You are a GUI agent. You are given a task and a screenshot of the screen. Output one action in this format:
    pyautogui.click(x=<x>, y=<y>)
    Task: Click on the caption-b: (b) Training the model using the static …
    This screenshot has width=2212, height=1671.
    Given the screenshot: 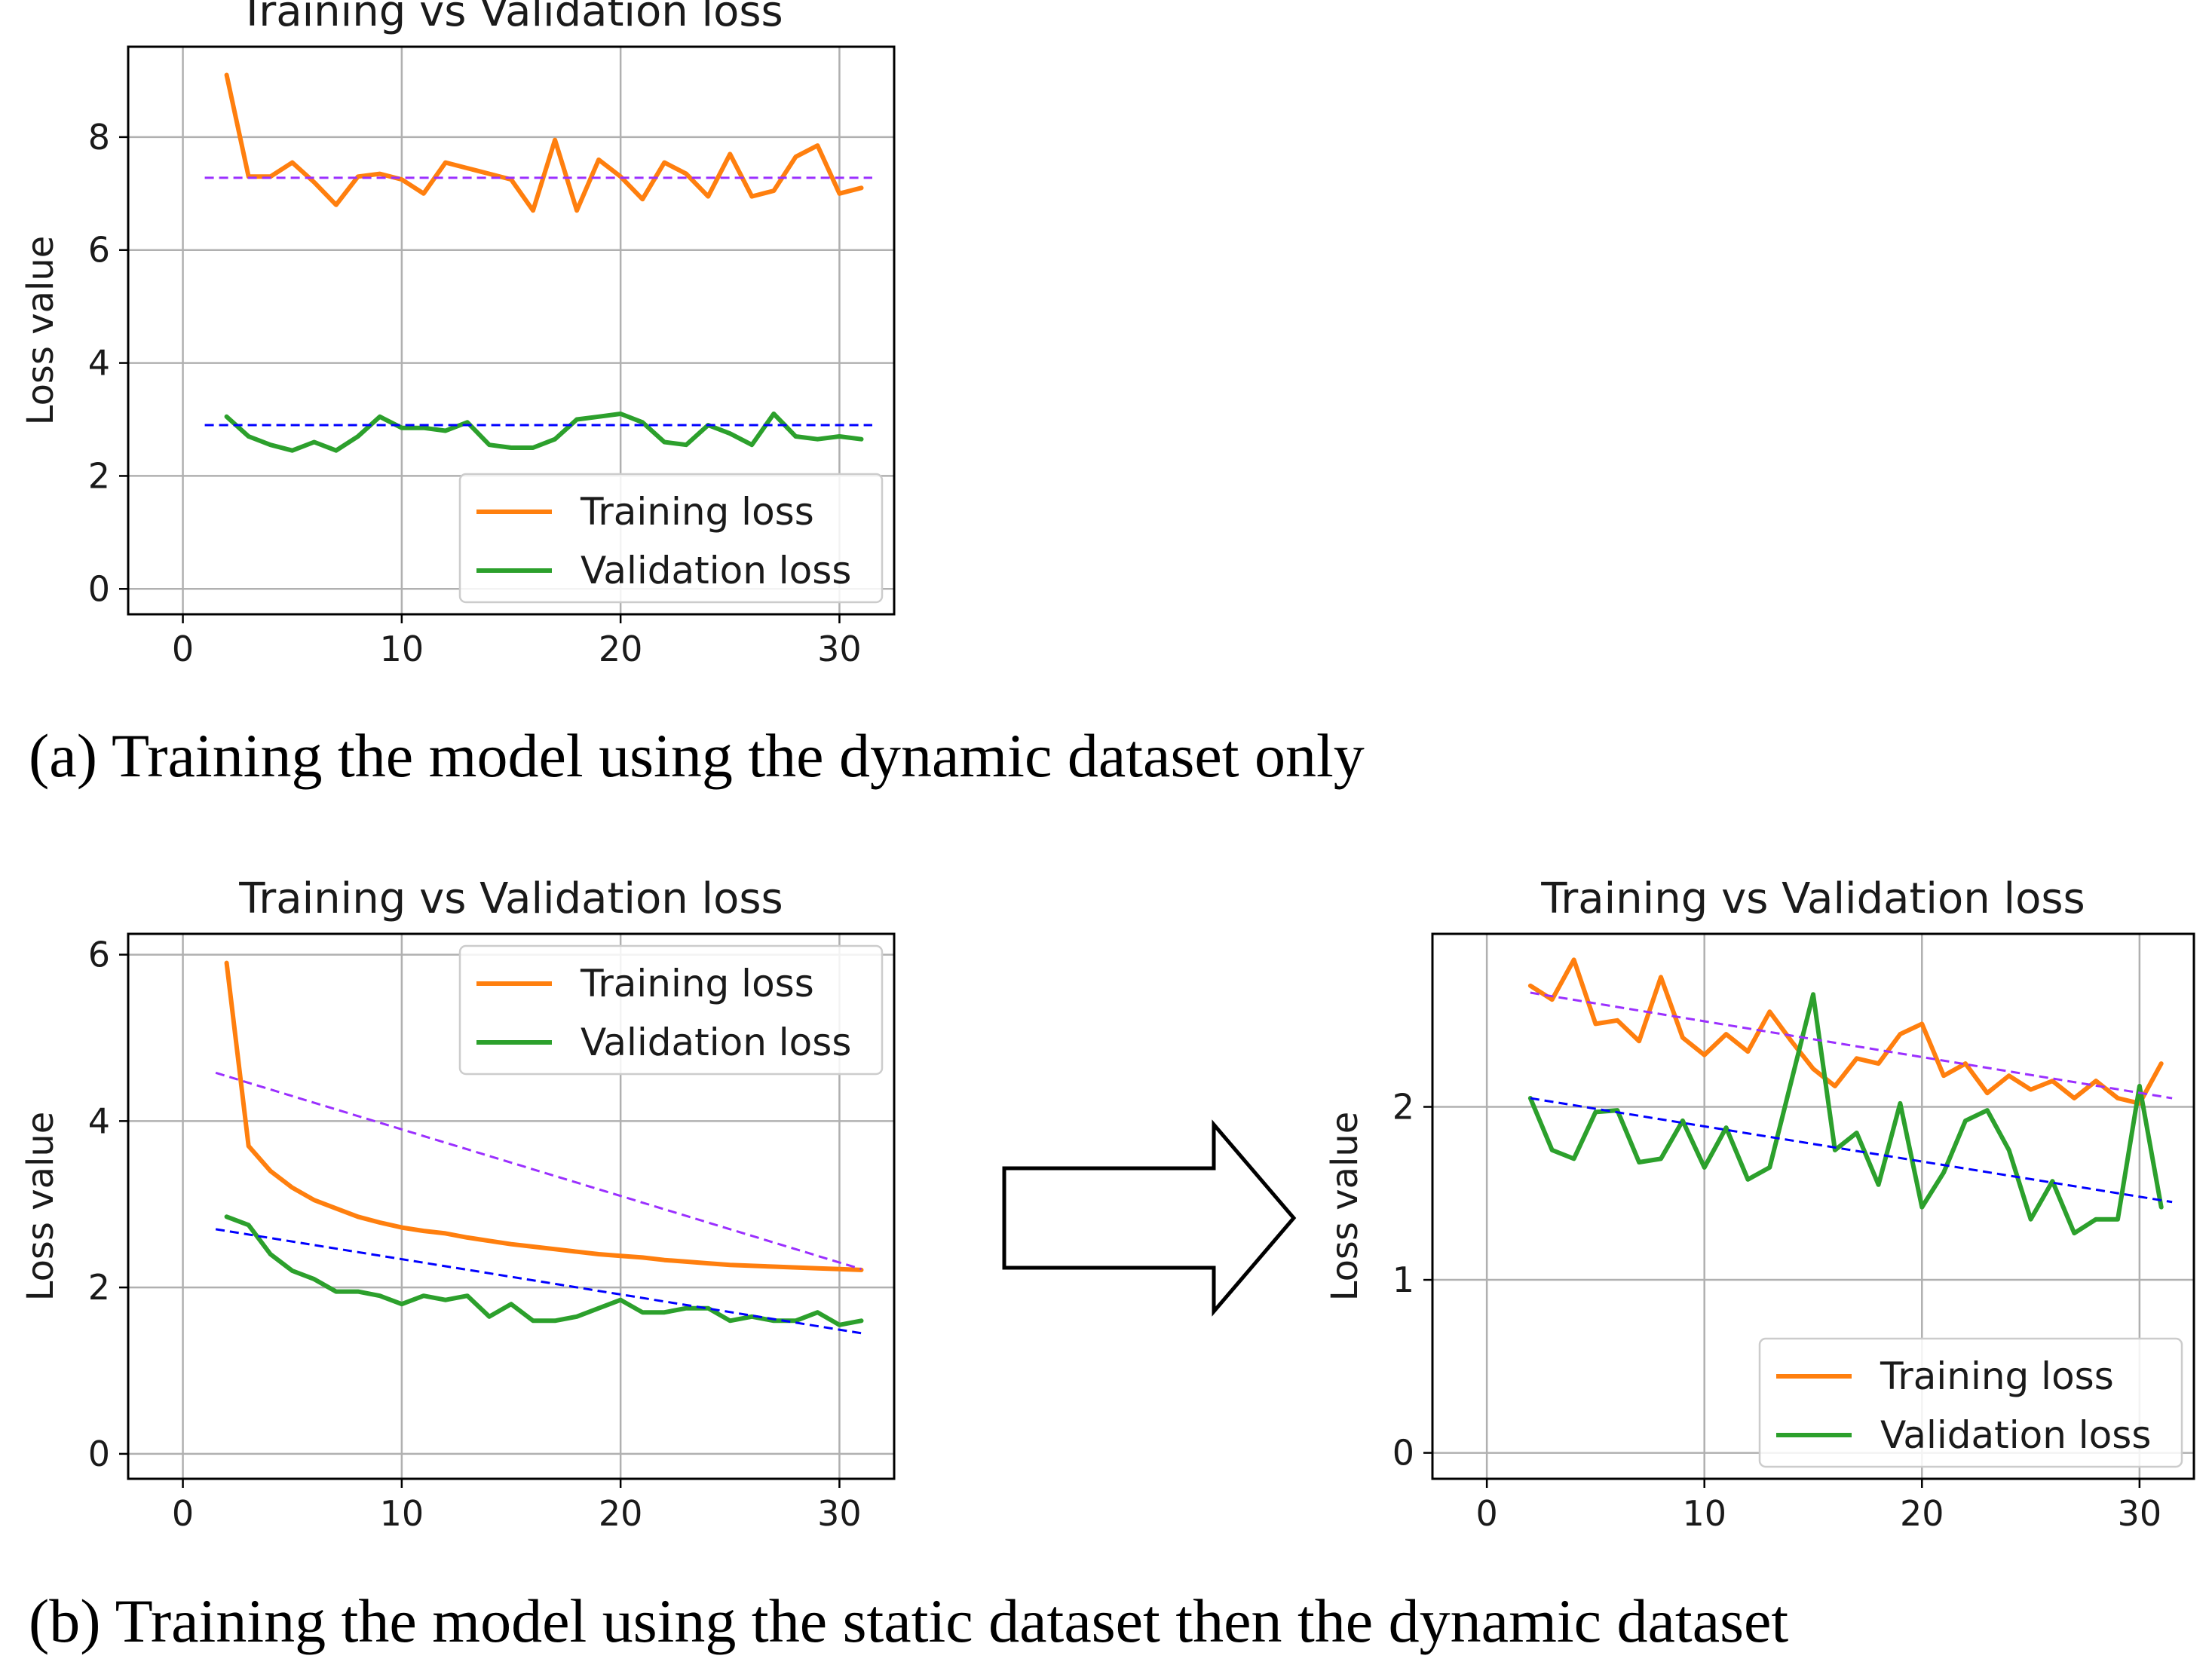 What is the action you would take?
    pyautogui.click(x=909, y=1621)
    